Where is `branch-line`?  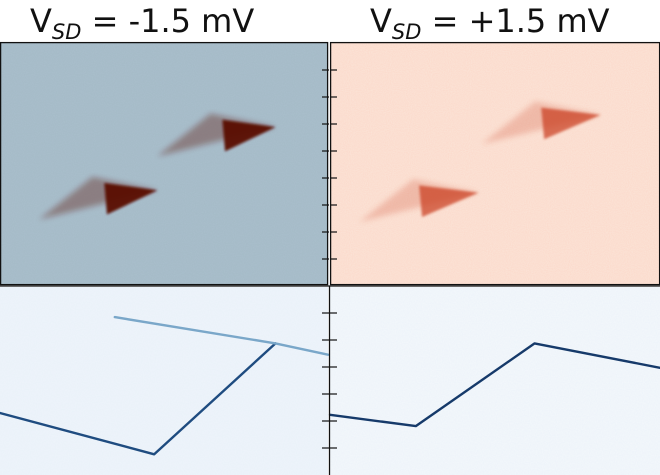 branch-line is located at coordinates (494, 385).